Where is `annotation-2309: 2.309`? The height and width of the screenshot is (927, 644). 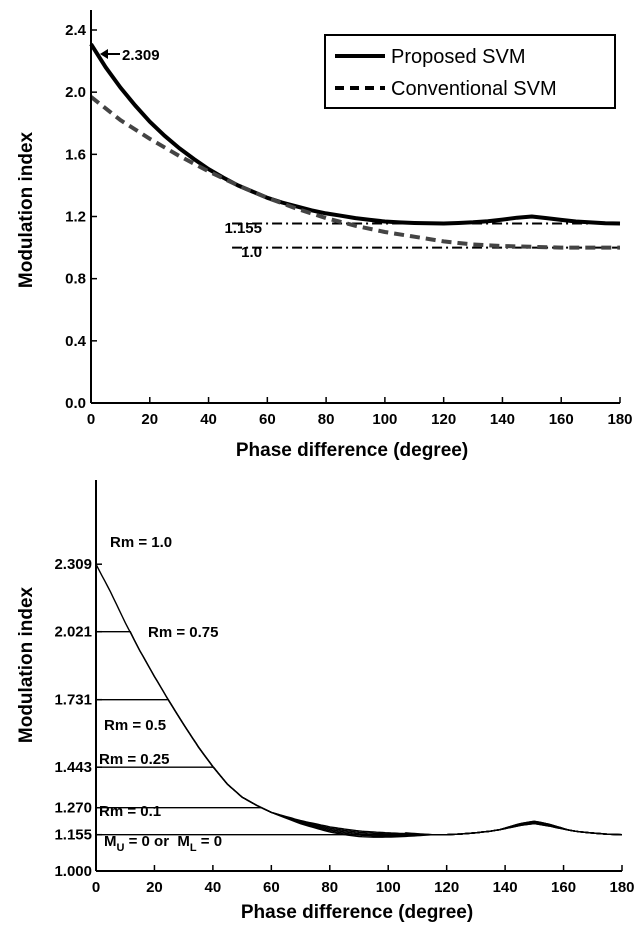
annotation-2309: 2.309 is located at coordinates (130, 55).